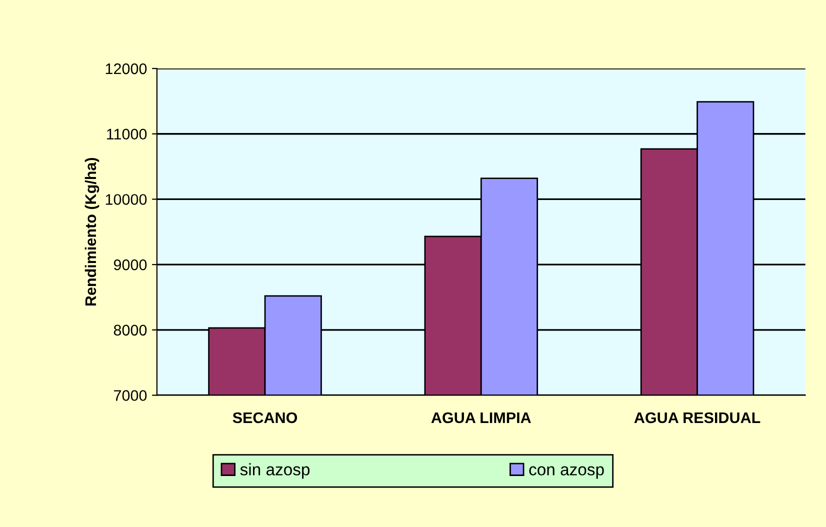 Image resolution: width=826 pixels, height=527 pixels. What do you see at coordinates (127, 134) in the screenshot?
I see `y-tick-label: 11000` at bounding box center [127, 134].